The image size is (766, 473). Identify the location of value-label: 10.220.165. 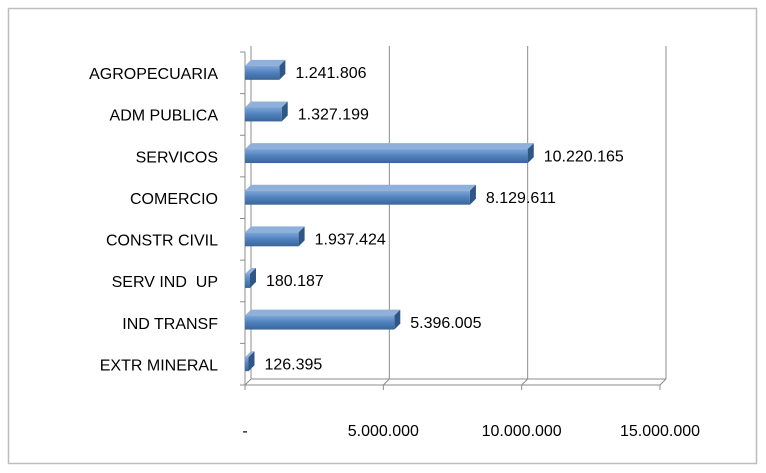
(584, 156).